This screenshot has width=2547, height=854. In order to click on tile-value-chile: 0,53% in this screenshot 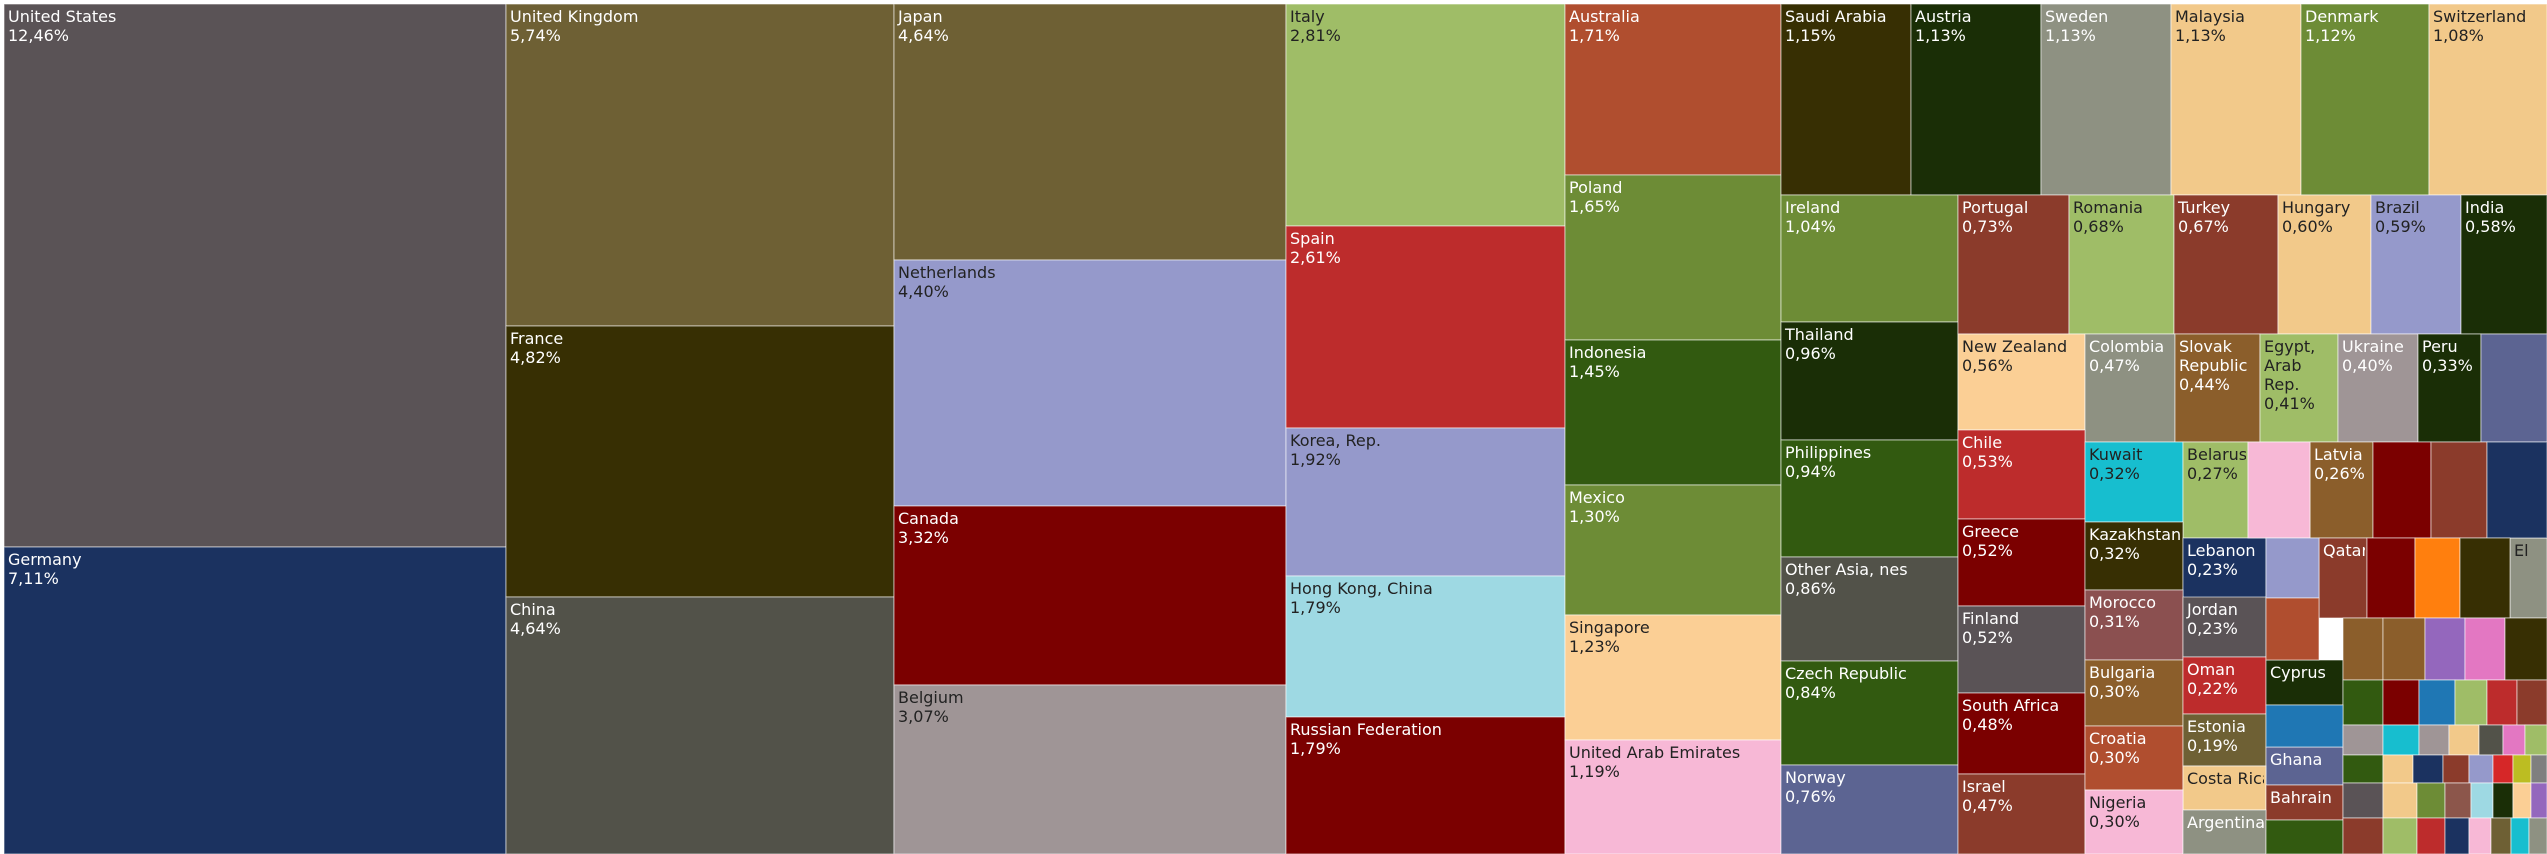, I will do `click(1987, 461)`.